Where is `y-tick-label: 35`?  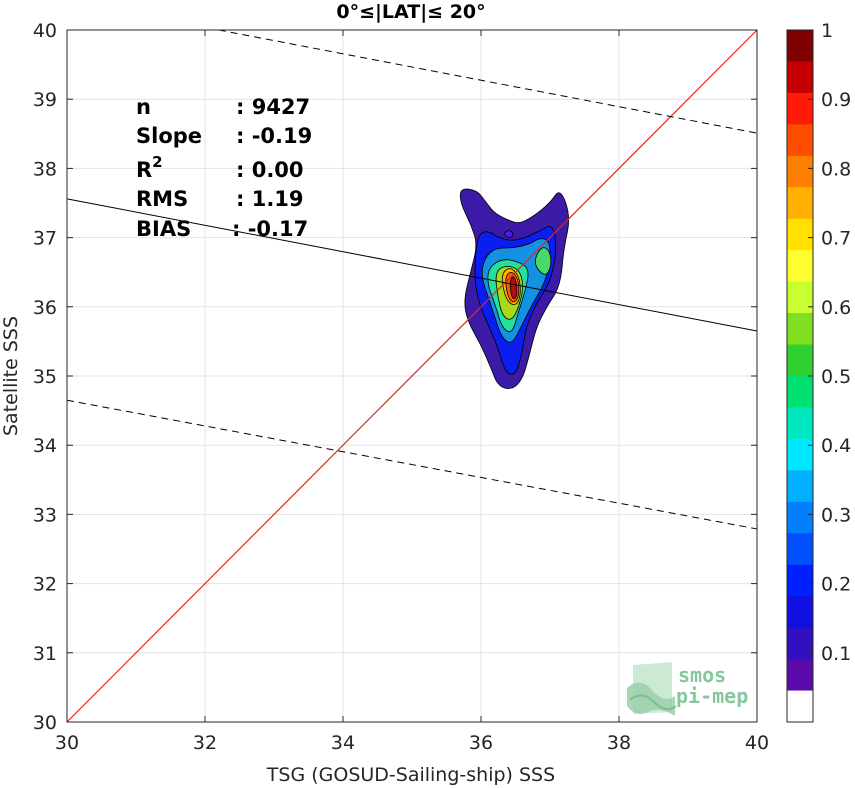 y-tick-label: 35 is located at coordinates (45, 377).